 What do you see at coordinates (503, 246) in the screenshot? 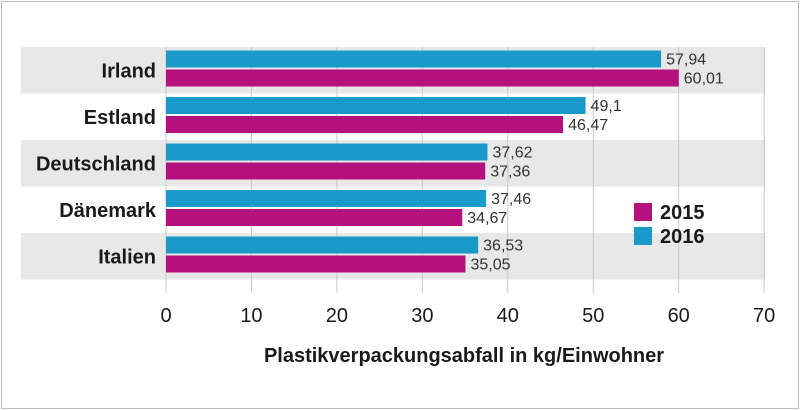
I see `value-label: 36,53` at bounding box center [503, 246].